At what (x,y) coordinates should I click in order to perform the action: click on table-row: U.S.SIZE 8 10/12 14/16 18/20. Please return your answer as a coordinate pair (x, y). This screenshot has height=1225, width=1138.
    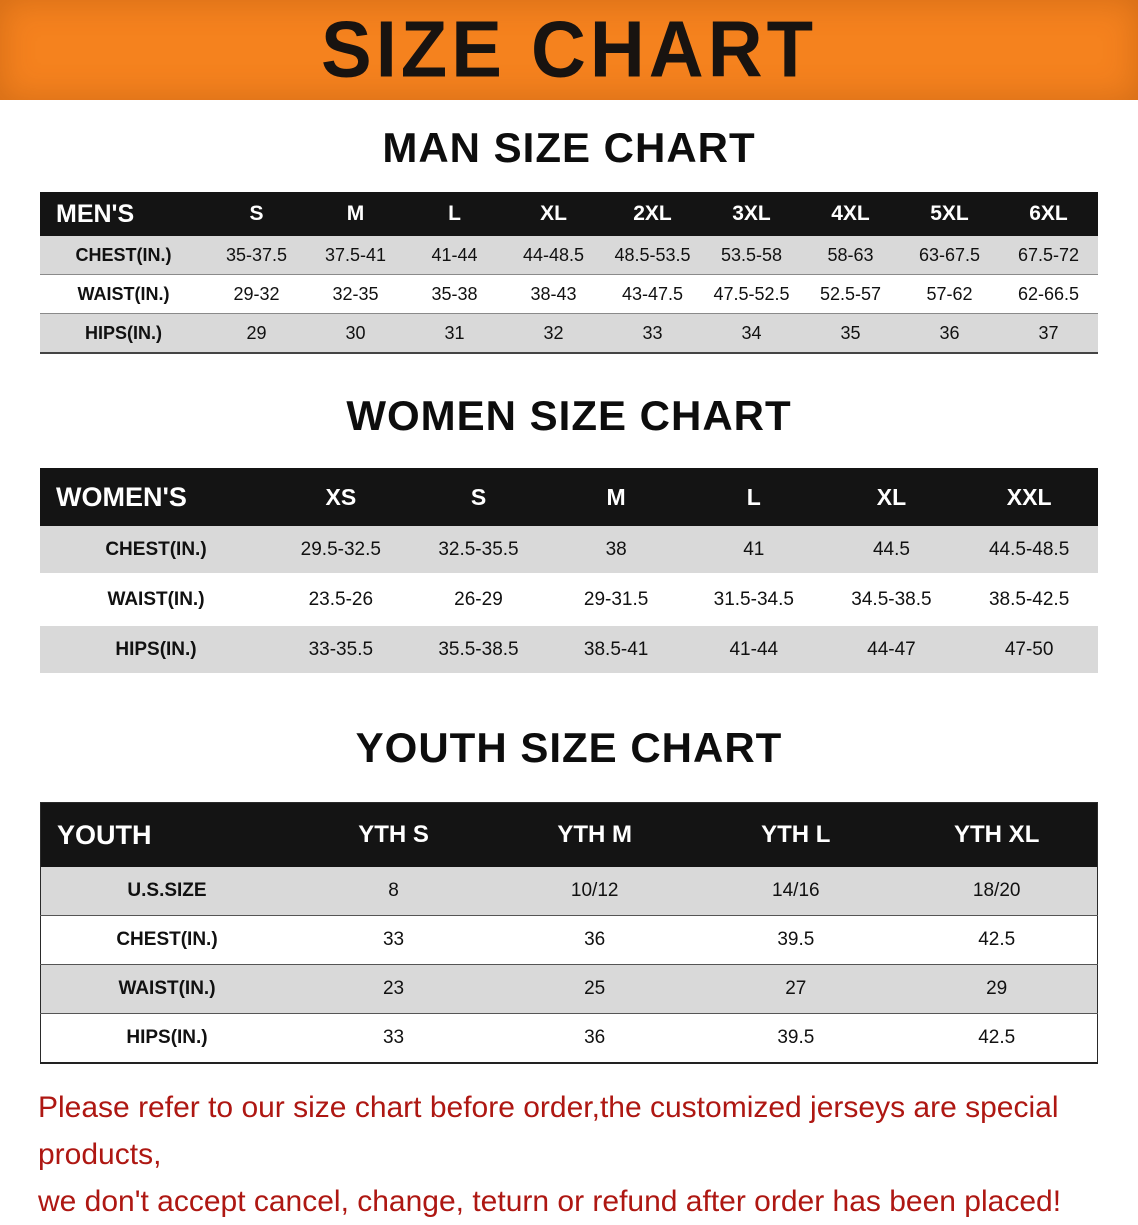
    Looking at the image, I should click on (569, 891).